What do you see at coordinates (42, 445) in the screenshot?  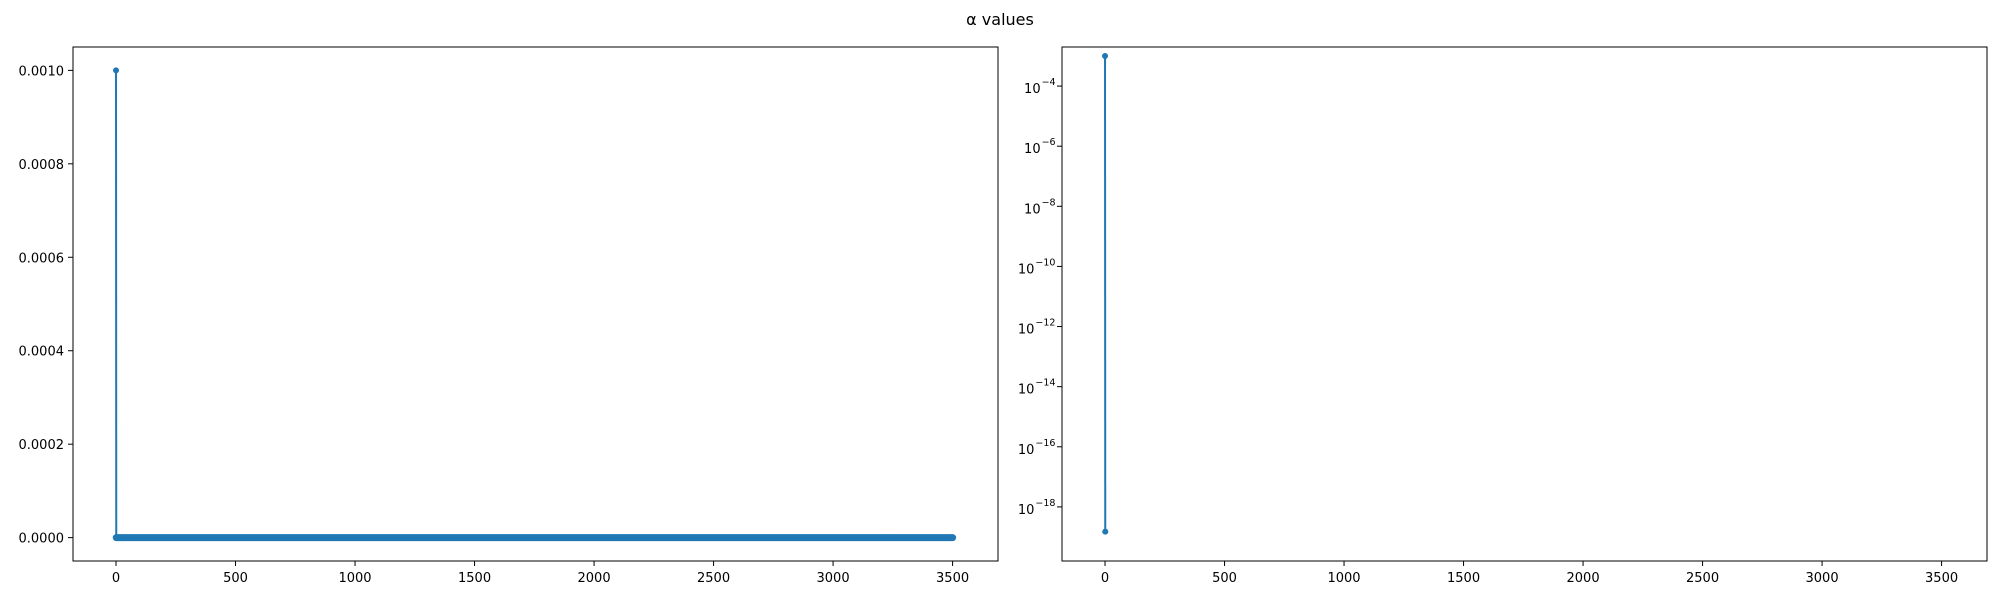 I see `y-tick-label: 0.0002` at bounding box center [42, 445].